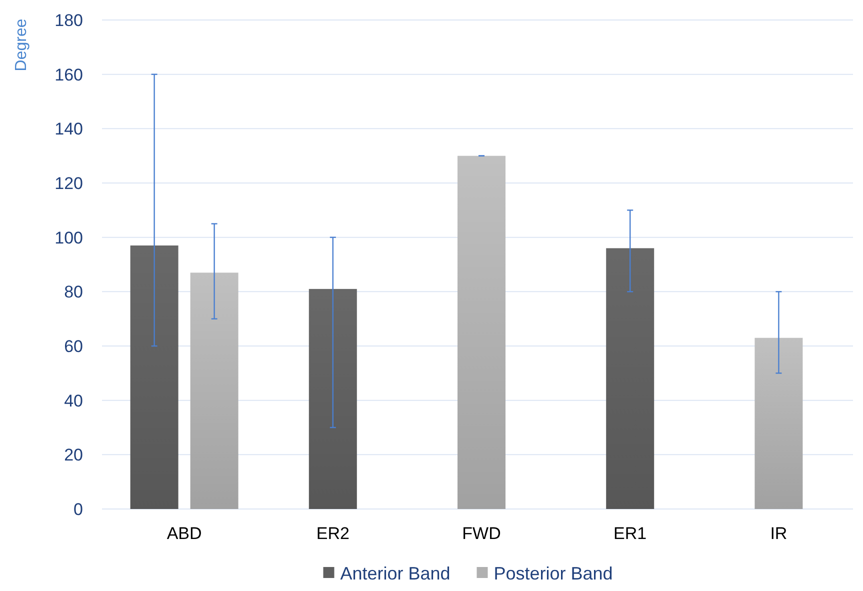 Image resolution: width=863 pixels, height=591 pixels. What do you see at coordinates (481, 533) in the screenshot?
I see `x-tick-label: FWD` at bounding box center [481, 533].